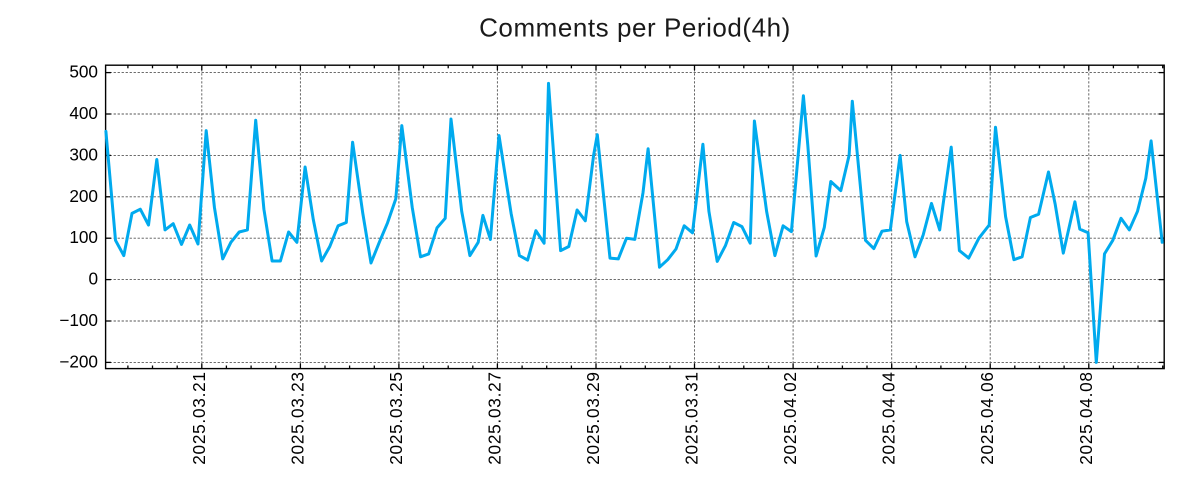 This screenshot has width=1200, height=500. What do you see at coordinates (93, 279) in the screenshot?
I see `svg-text: 0` at bounding box center [93, 279].